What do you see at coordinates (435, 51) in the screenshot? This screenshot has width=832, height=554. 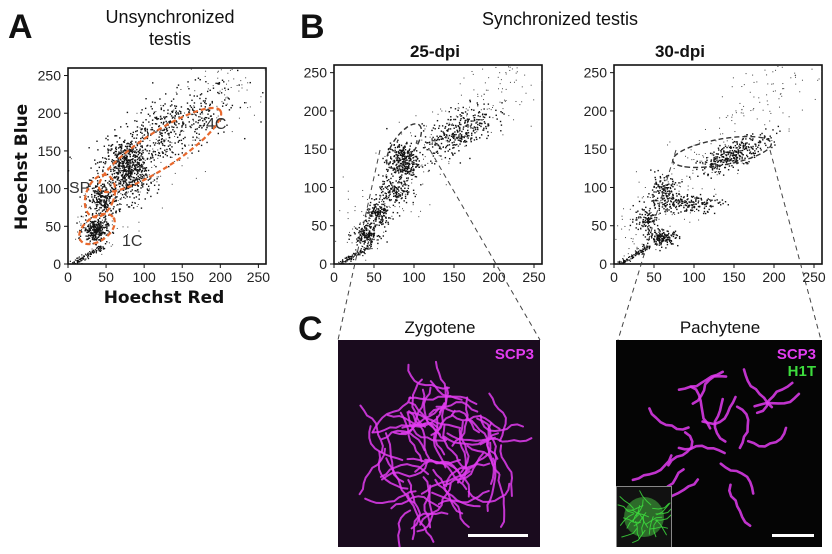 I see `plot-25dpi-title: 25-dpi` at bounding box center [435, 51].